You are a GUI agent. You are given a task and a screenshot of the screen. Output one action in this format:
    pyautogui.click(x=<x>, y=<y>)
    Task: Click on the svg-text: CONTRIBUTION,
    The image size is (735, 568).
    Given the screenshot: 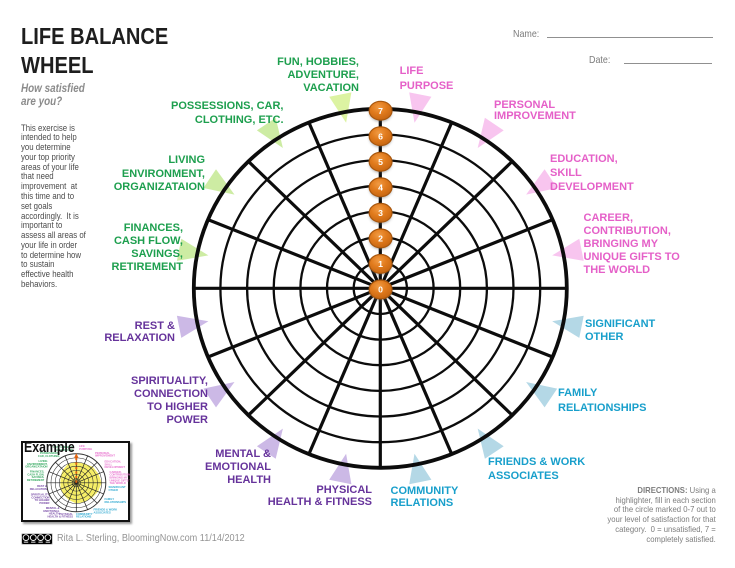 What is the action you would take?
    pyautogui.click(x=120, y=475)
    